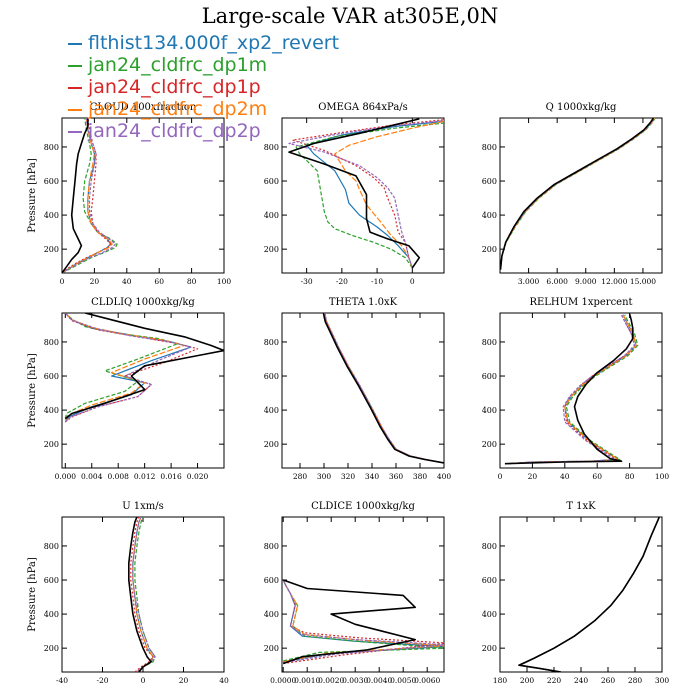  I want to click on legend-item: jan24_cldfrc_dp1p, so click(203, 87).